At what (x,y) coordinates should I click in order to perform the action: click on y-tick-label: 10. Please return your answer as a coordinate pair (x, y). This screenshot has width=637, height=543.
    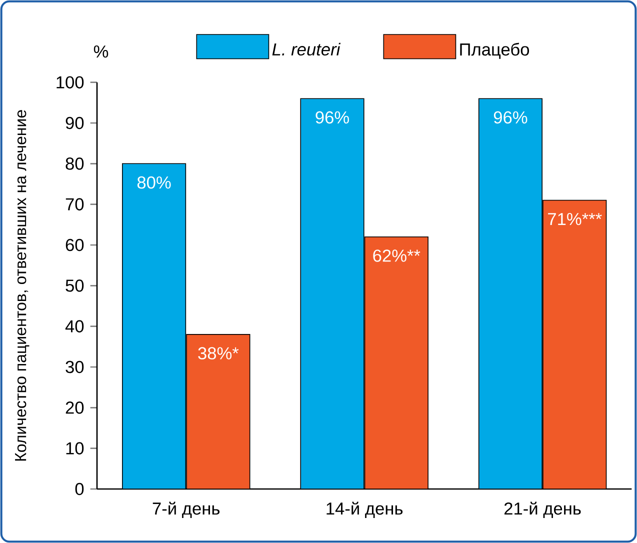
    Looking at the image, I should click on (75, 448).